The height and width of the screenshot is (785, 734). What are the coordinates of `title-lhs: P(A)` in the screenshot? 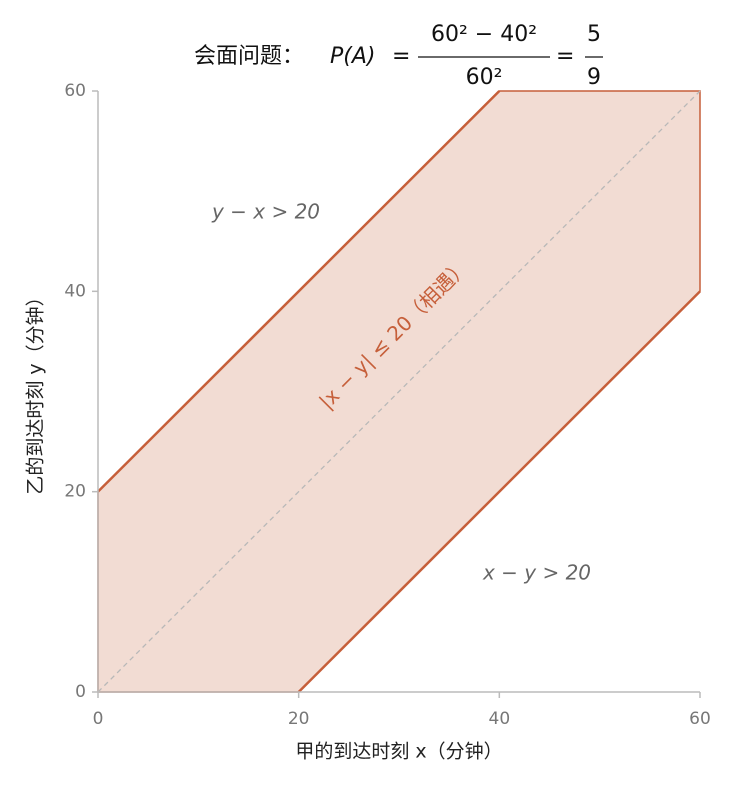 It's located at (352, 56).